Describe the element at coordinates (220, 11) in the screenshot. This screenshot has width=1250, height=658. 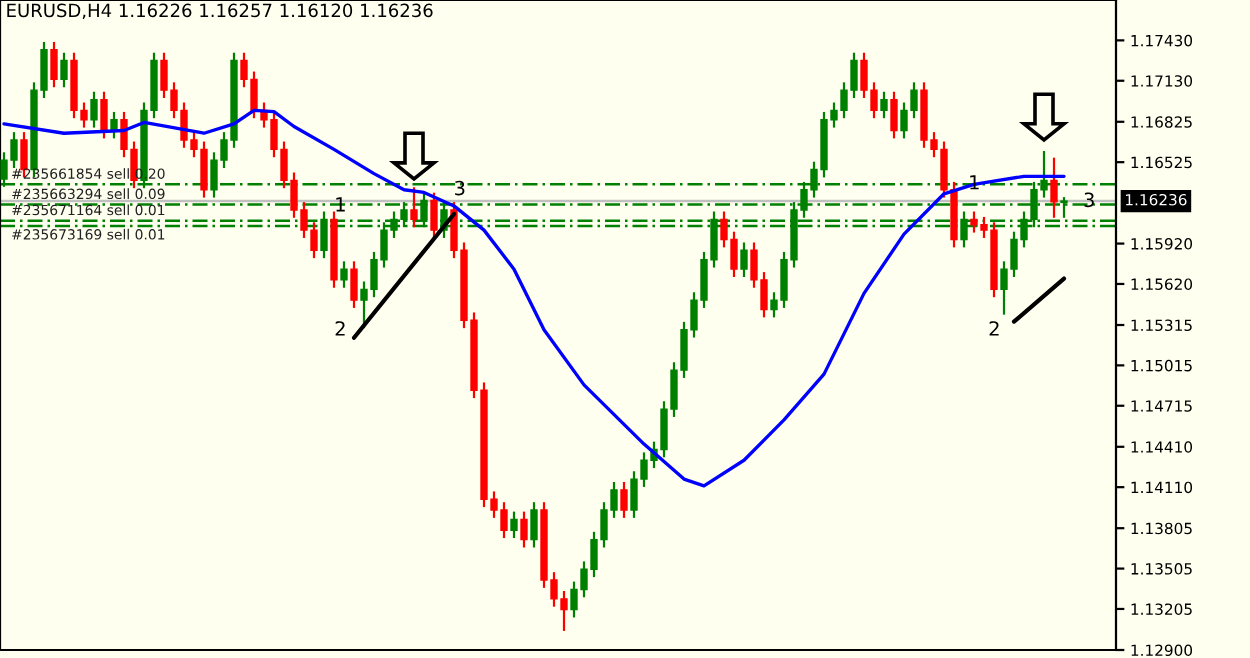
I see `chart-title: EURUSD,H4 1.16226 1.16257 1.16120 1.16236` at that location.